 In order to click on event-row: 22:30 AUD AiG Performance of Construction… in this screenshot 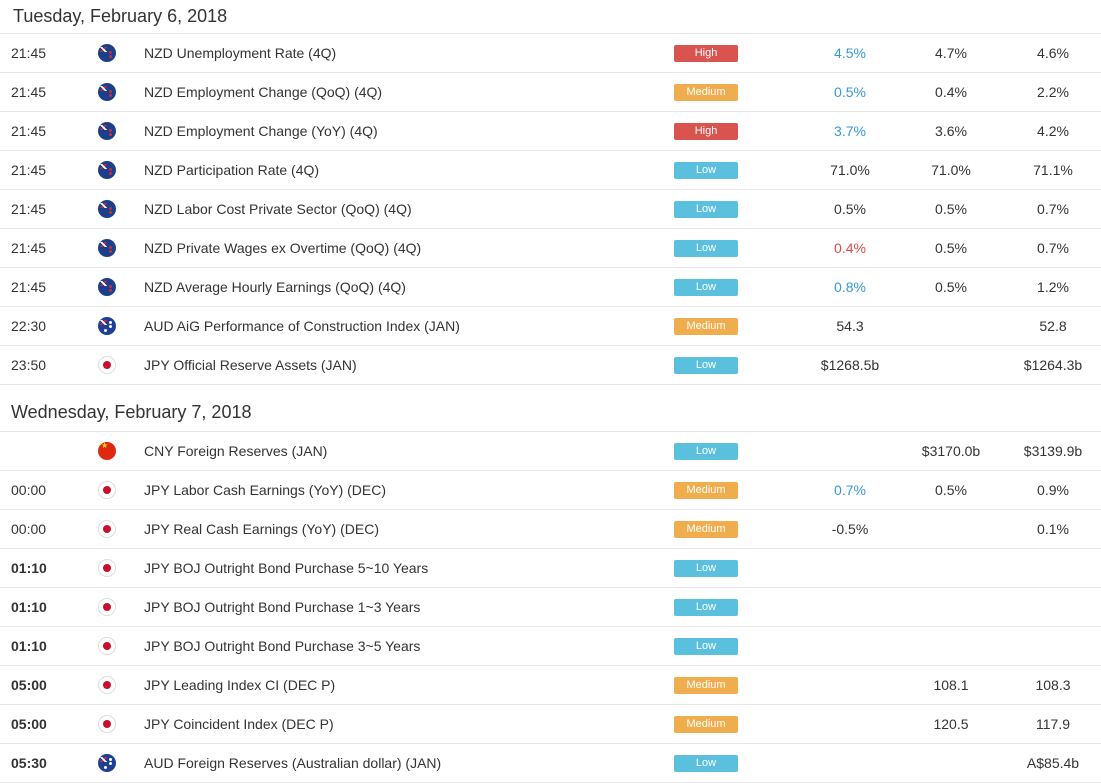, I will do `click(550, 326)`.